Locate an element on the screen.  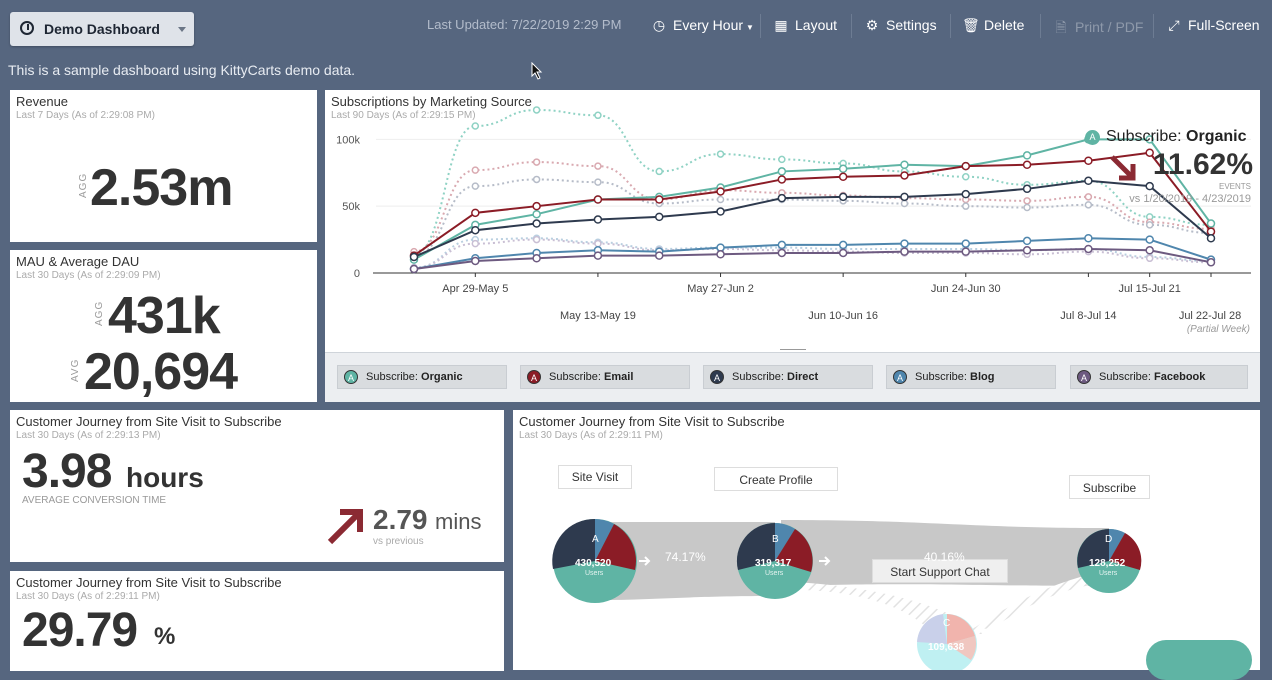
x-tick-label: Jun 24-Jun 30 is located at coordinates (966, 289).